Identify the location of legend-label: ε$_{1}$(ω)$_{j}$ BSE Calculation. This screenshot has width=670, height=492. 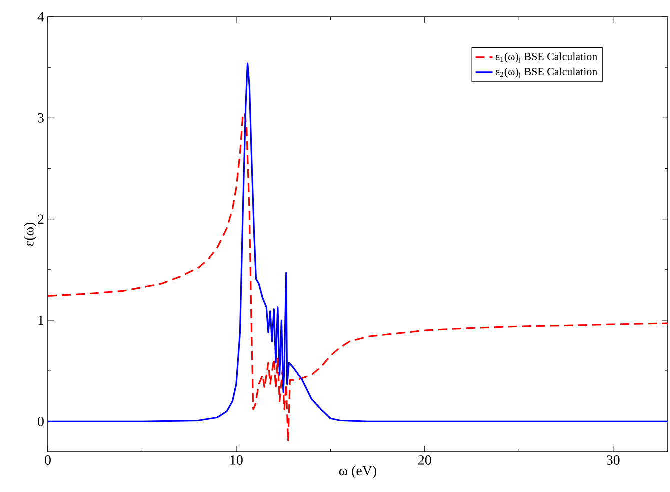
(547, 58).